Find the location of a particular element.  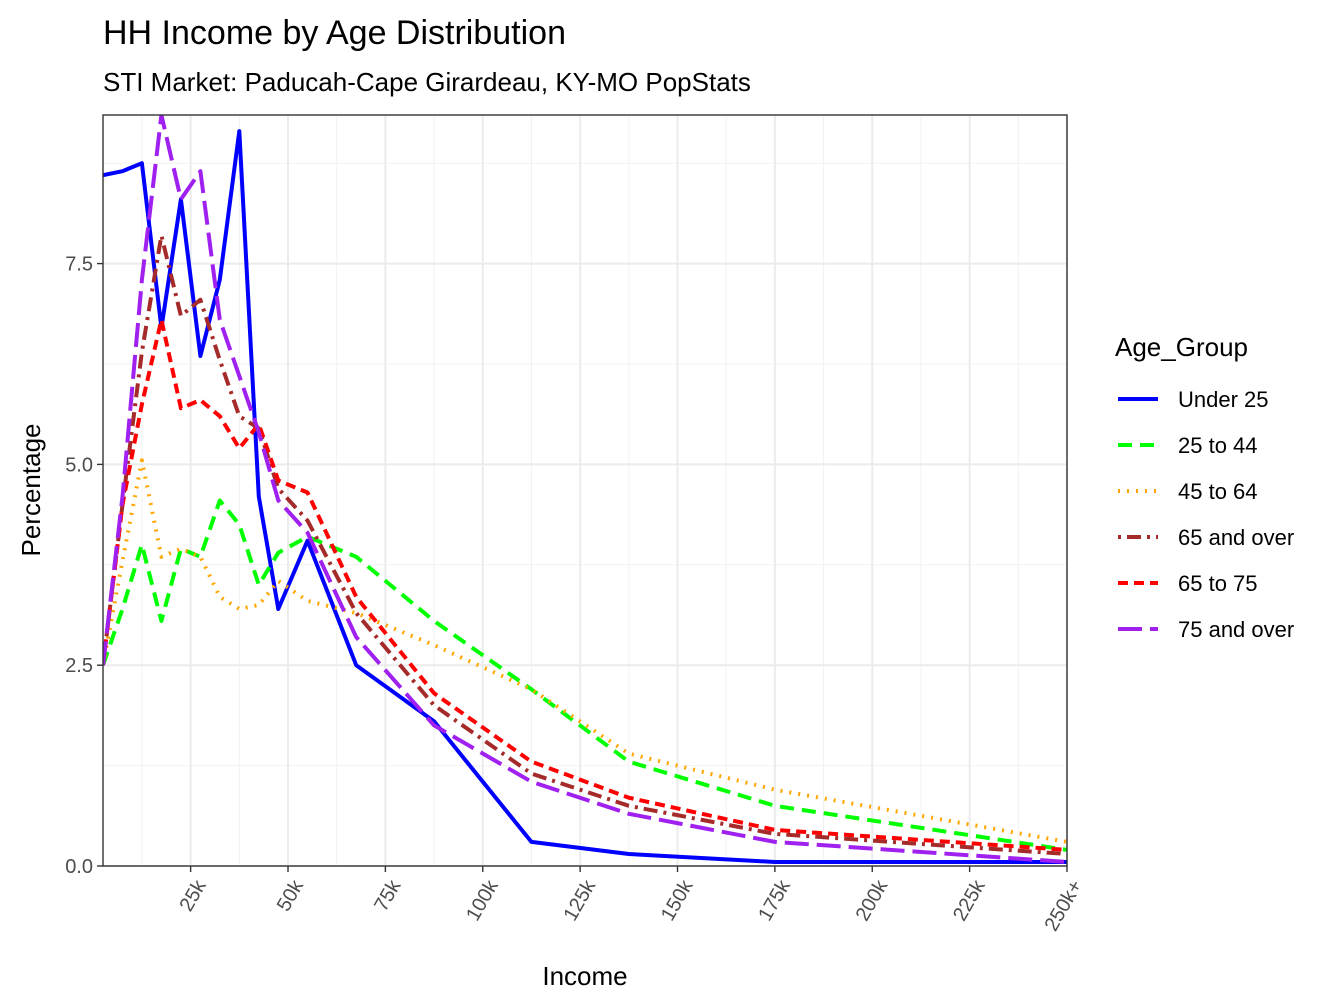

y-tick-label: 7.5 is located at coordinates (79, 265).